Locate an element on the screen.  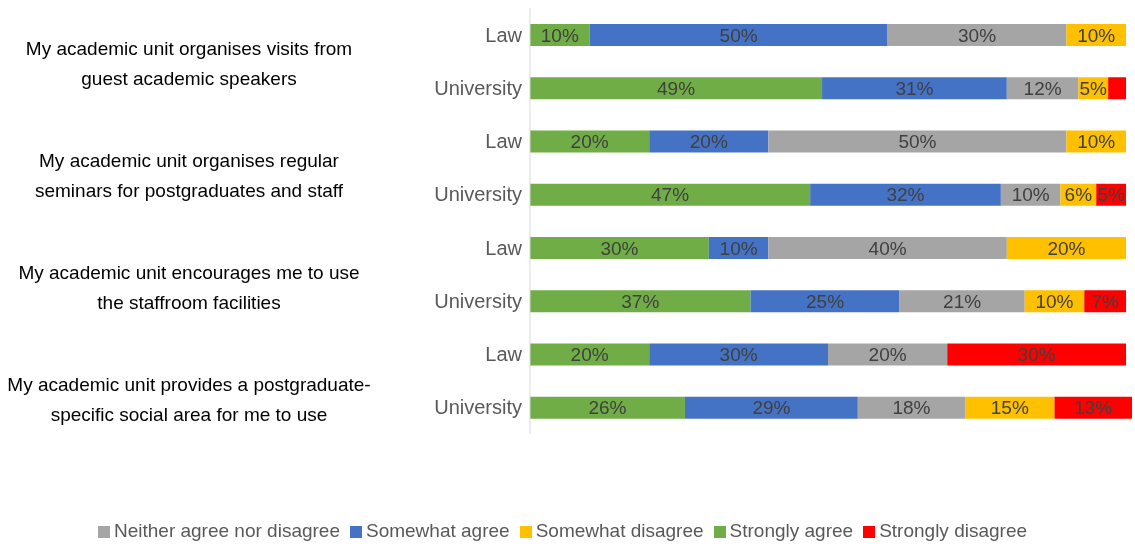
data-label: 32% is located at coordinates (905, 195).